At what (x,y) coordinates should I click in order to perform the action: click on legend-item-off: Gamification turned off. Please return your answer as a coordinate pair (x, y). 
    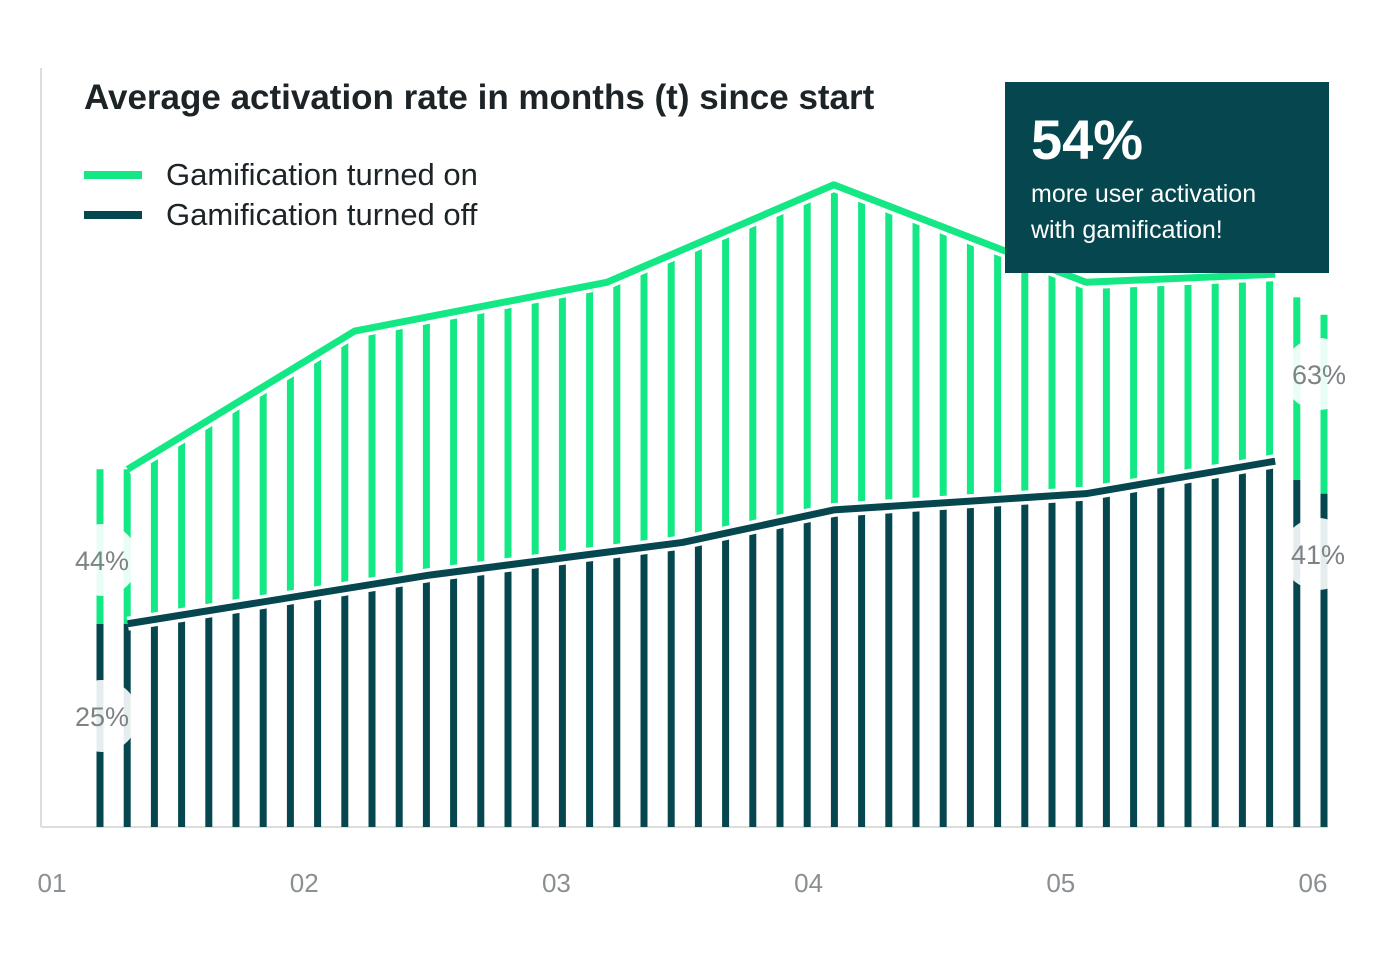
    Looking at the image, I should click on (281, 215).